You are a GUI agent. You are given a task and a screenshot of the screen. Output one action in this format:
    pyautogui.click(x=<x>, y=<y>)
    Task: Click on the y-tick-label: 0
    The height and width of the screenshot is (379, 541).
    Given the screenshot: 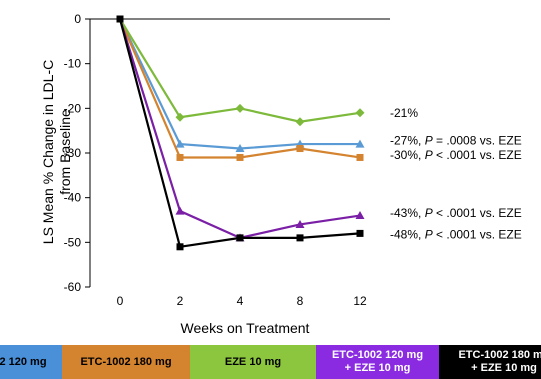 What is the action you would take?
    pyautogui.click(x=77, y=19)
    